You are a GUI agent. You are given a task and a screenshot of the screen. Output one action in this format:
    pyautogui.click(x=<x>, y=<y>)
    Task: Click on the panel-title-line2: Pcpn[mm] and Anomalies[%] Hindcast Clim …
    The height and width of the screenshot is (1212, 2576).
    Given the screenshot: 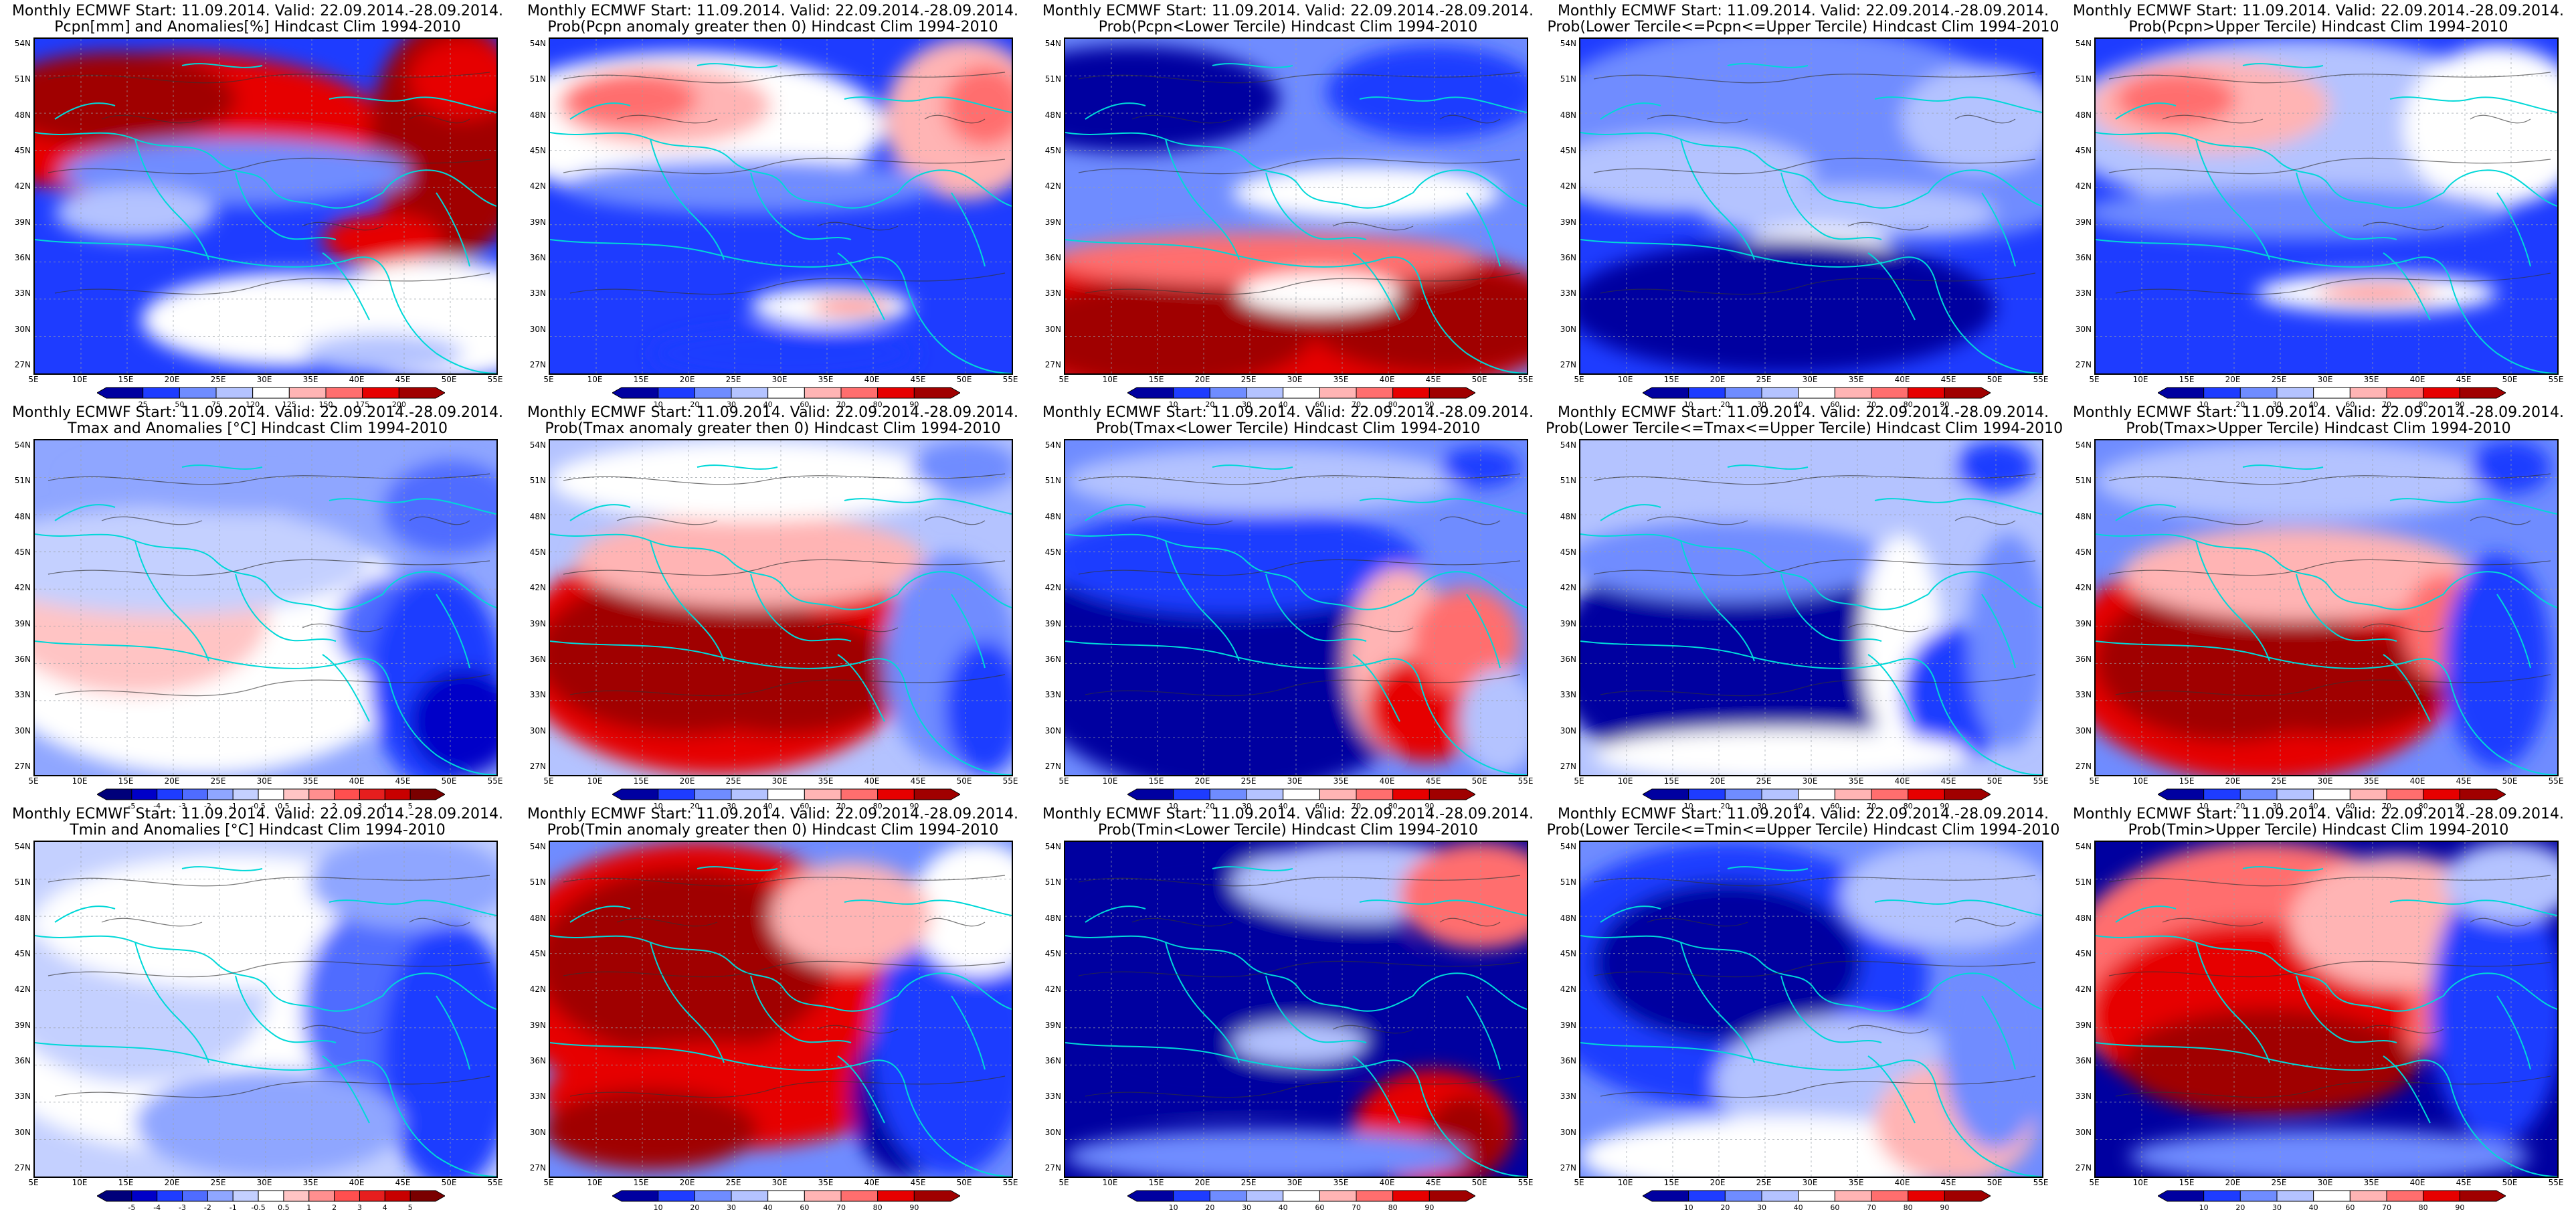 What is the action you would take?
    pyautogui.click(x=257, y=27)
    